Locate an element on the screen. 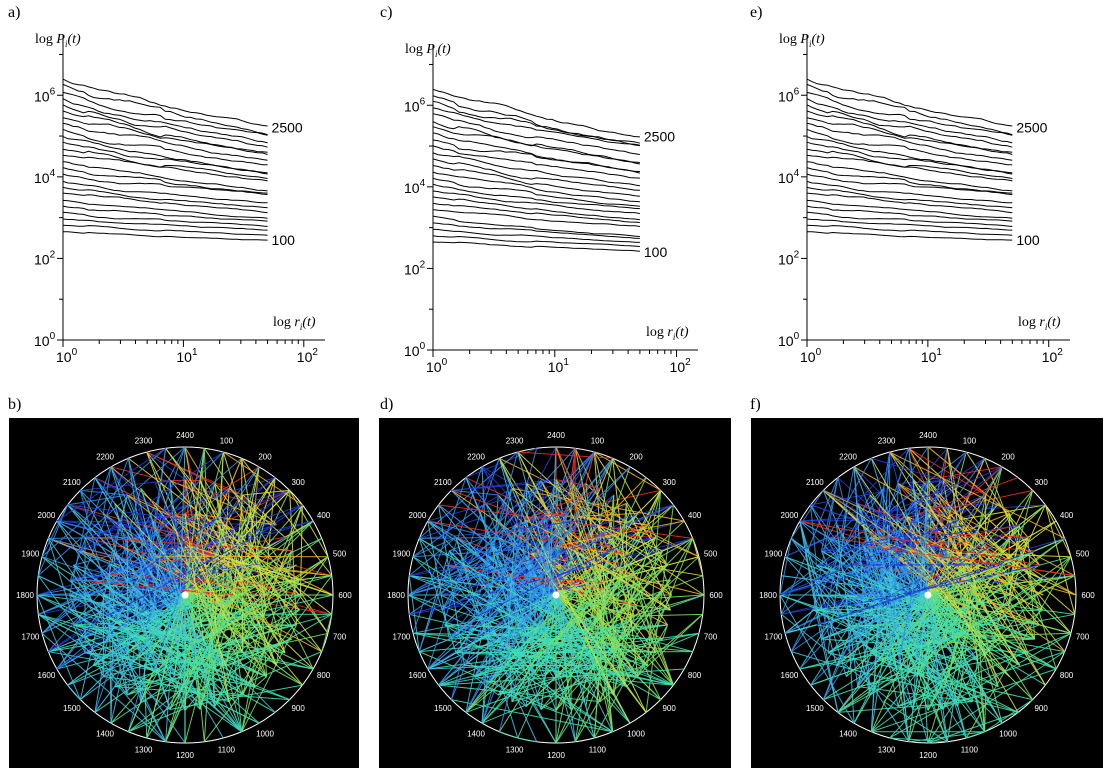 The image size is (1112, 777). x-tick-label: 10¹ is located at coordinates (187, 356).